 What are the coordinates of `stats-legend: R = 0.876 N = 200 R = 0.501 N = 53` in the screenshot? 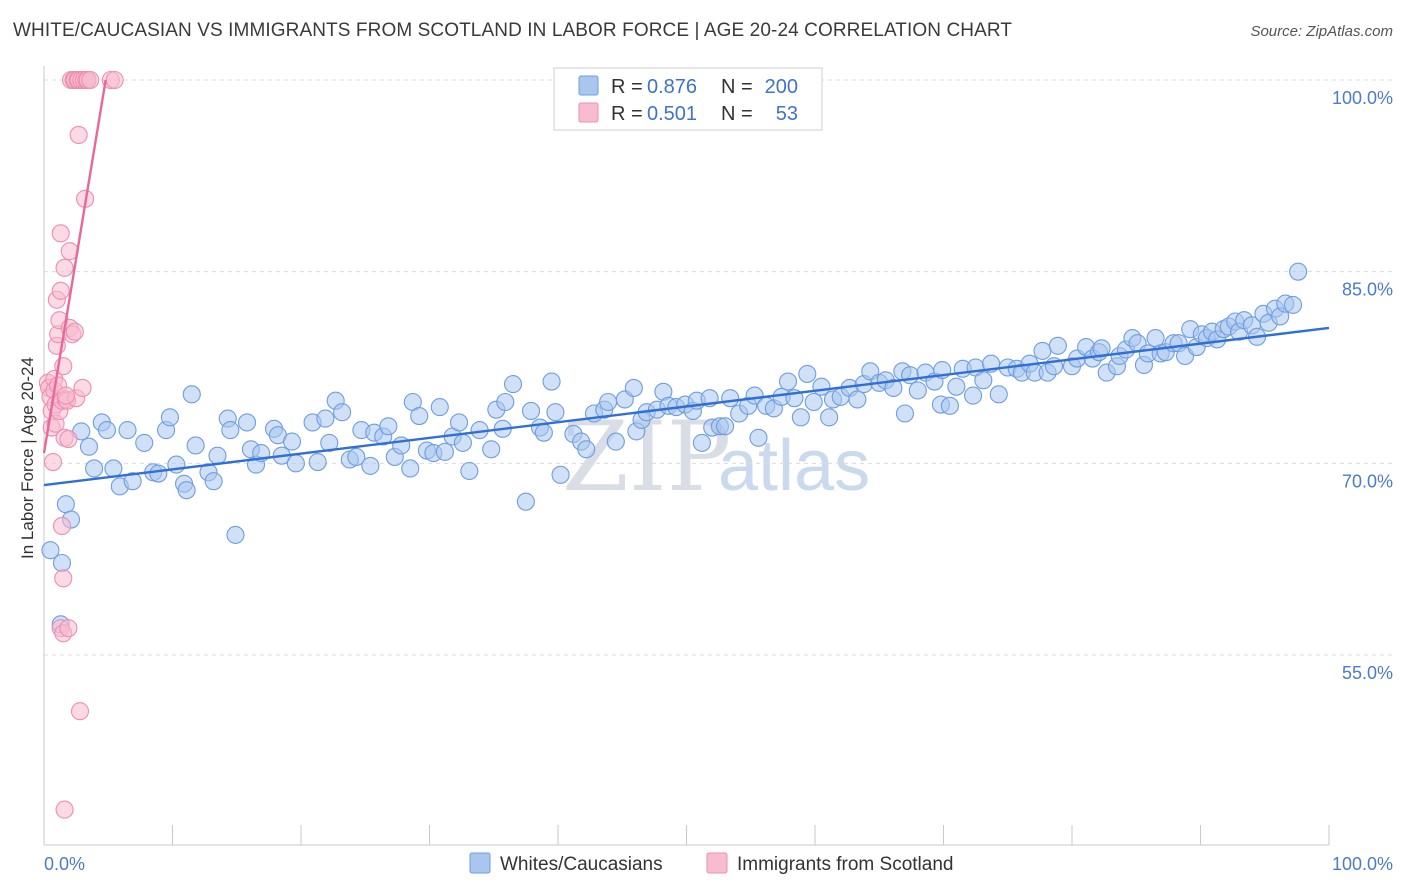 It's located at (688, 99).